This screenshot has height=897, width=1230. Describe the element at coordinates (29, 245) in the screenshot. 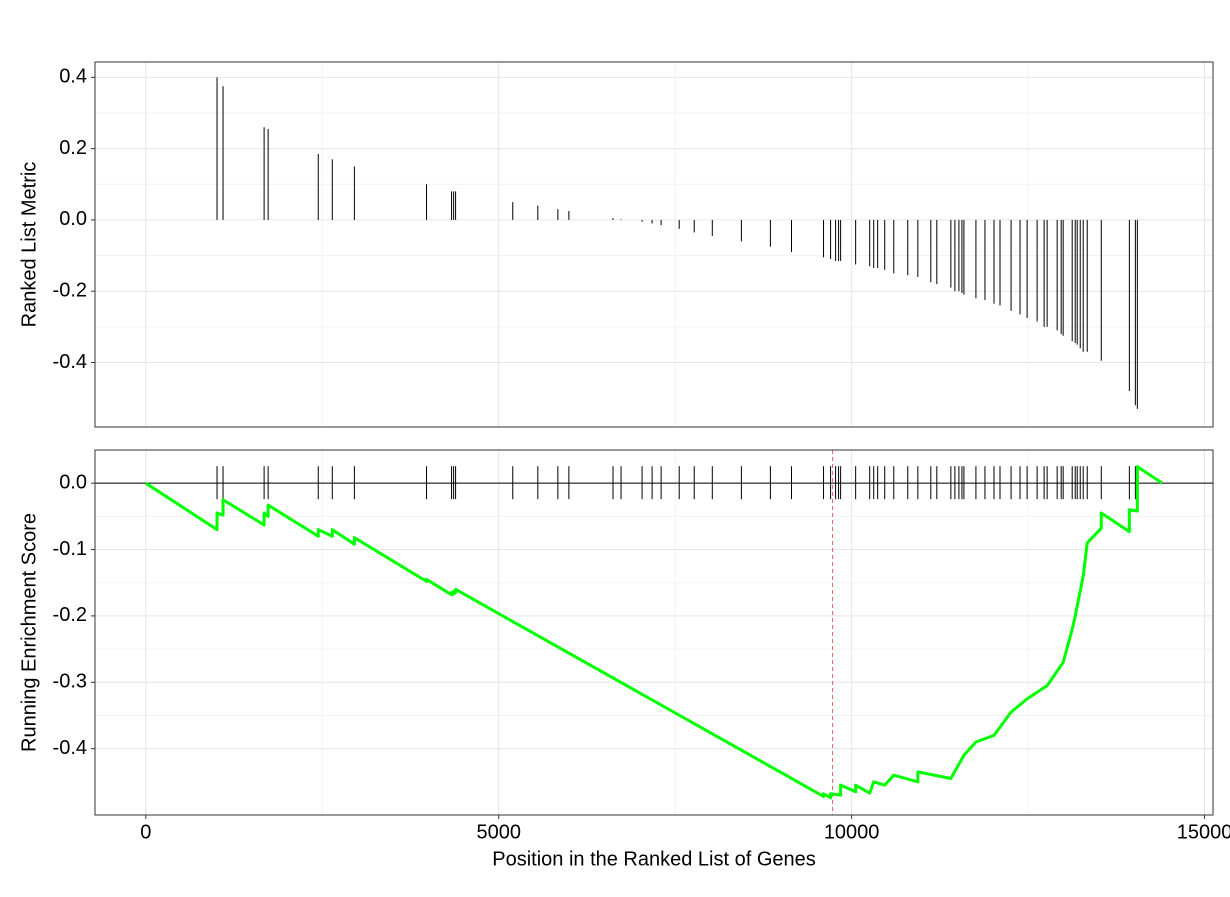

I see `y-axis-title: Ranked List Metric` at that location.